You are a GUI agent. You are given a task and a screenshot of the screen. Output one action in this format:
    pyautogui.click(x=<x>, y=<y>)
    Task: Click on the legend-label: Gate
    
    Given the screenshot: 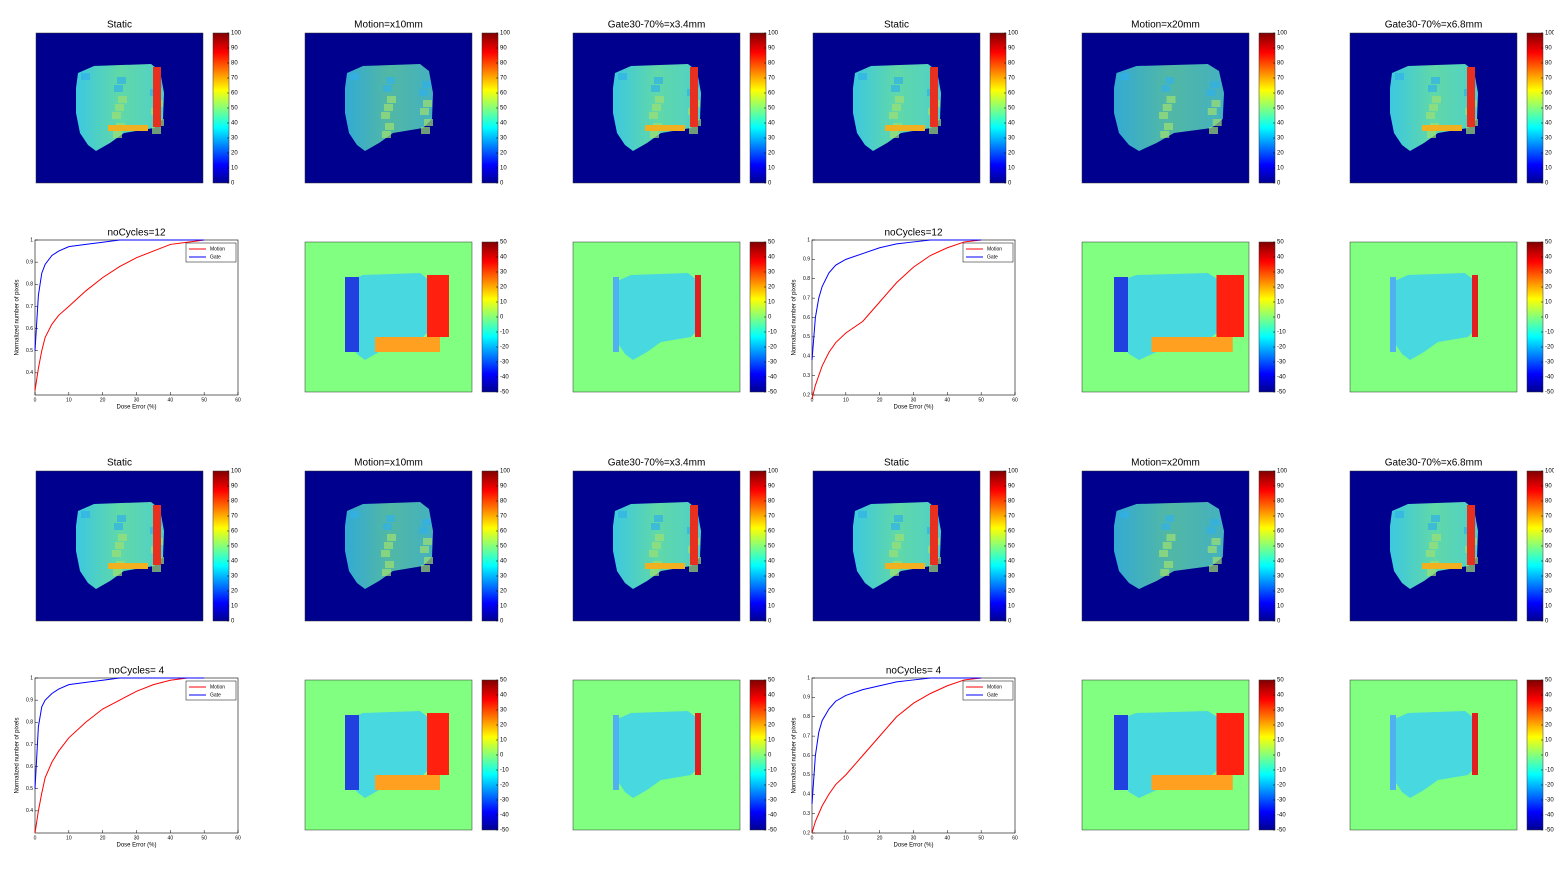 What is the action you would take?
    pyautogui.click(x=215, y=695)
    